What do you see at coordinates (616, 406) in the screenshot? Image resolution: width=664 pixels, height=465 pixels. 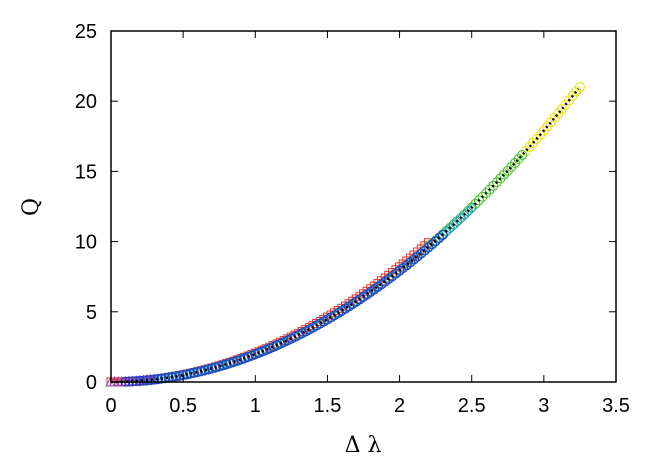 I see `x-tick-label: 3.5` at bounding box center [616, 406].